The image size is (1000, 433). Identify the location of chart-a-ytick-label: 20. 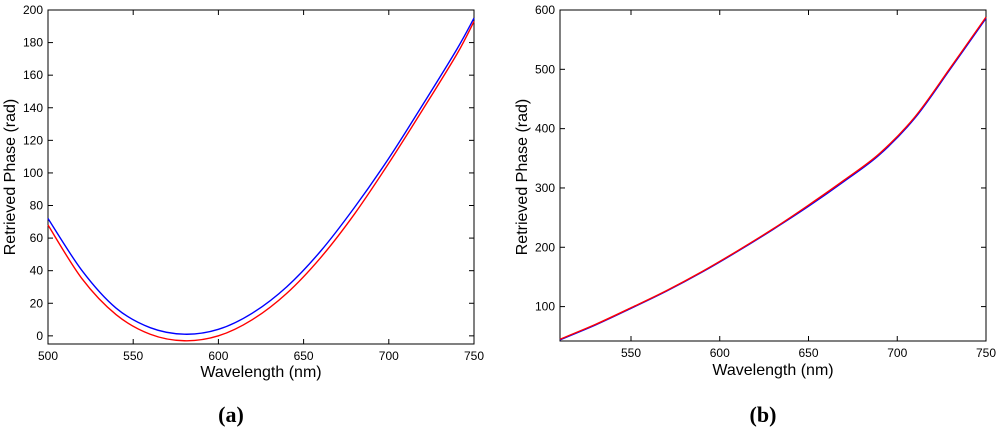
(37, 303).